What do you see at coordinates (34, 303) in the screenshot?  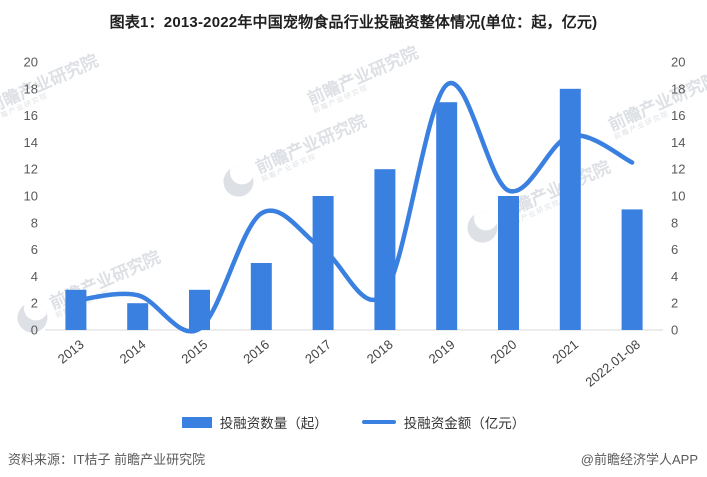 I see `y-axis-left-tick-label: 2` at bounding box center [34, 303].